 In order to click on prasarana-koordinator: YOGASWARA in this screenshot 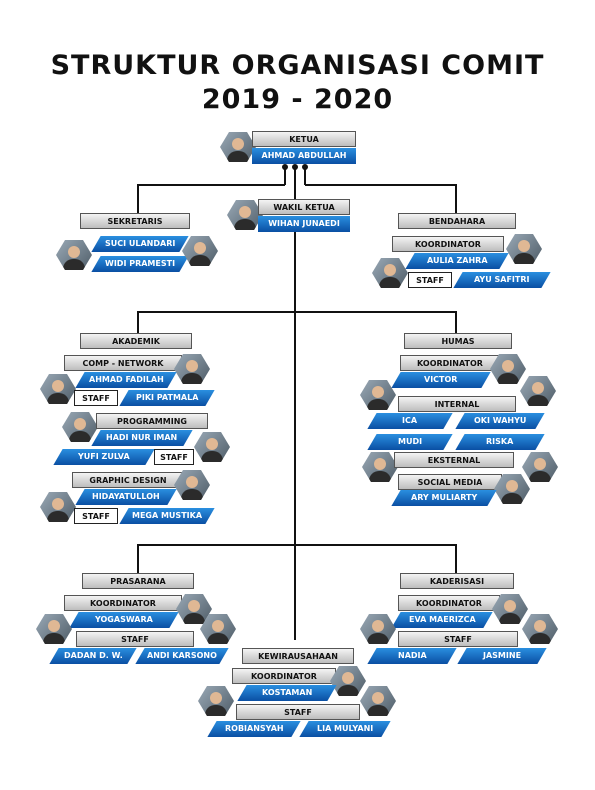, I will do `click(124, 620)`.